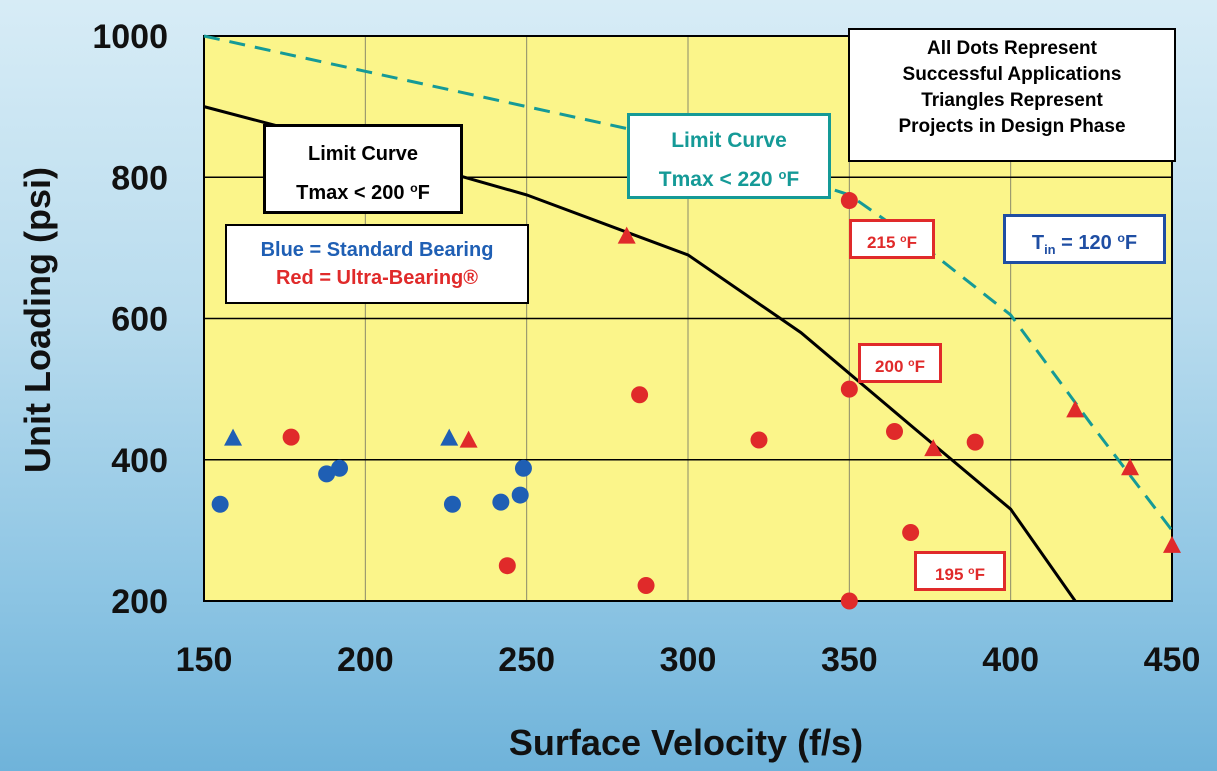 This screenshot has width=1217, height=771. I want to click on x-tick-label: 350, so click(849, 660).